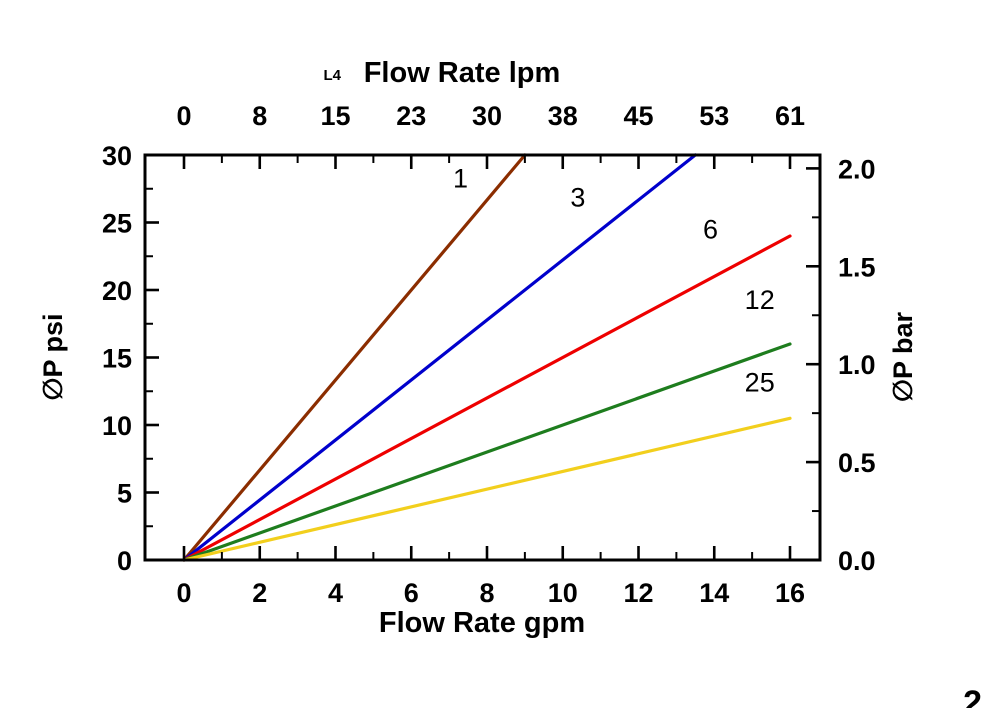 Image resolution: width=996 pixels, height=708 pixels. Describe the element at coordinates (117, 426) in the screenshot. I see `left-axis-tick-label: 10` at that location.